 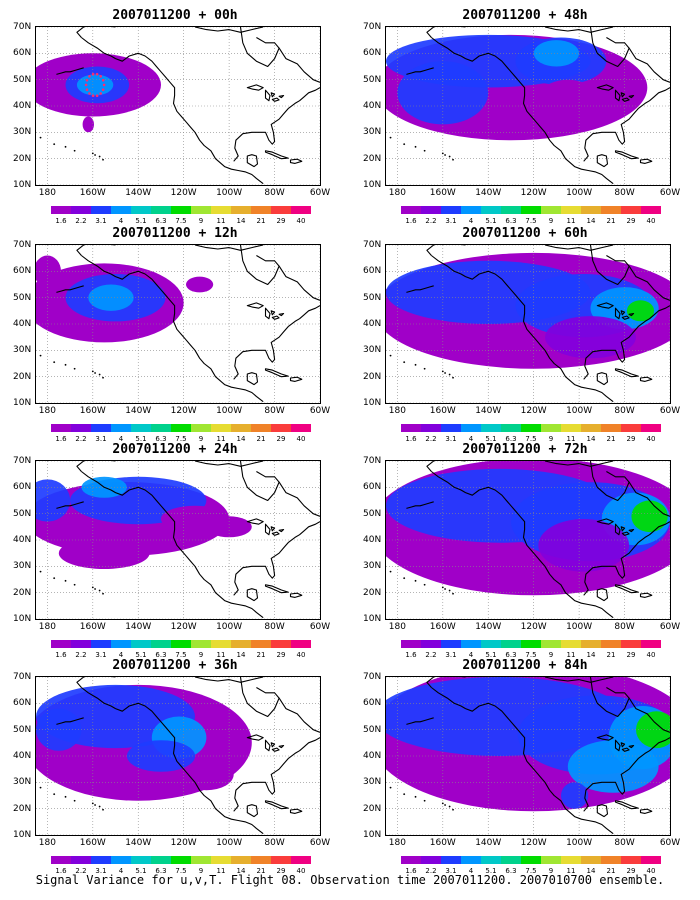 I want to click on panel-title: 2007011200 + 24h, so click(x=175, y=449).